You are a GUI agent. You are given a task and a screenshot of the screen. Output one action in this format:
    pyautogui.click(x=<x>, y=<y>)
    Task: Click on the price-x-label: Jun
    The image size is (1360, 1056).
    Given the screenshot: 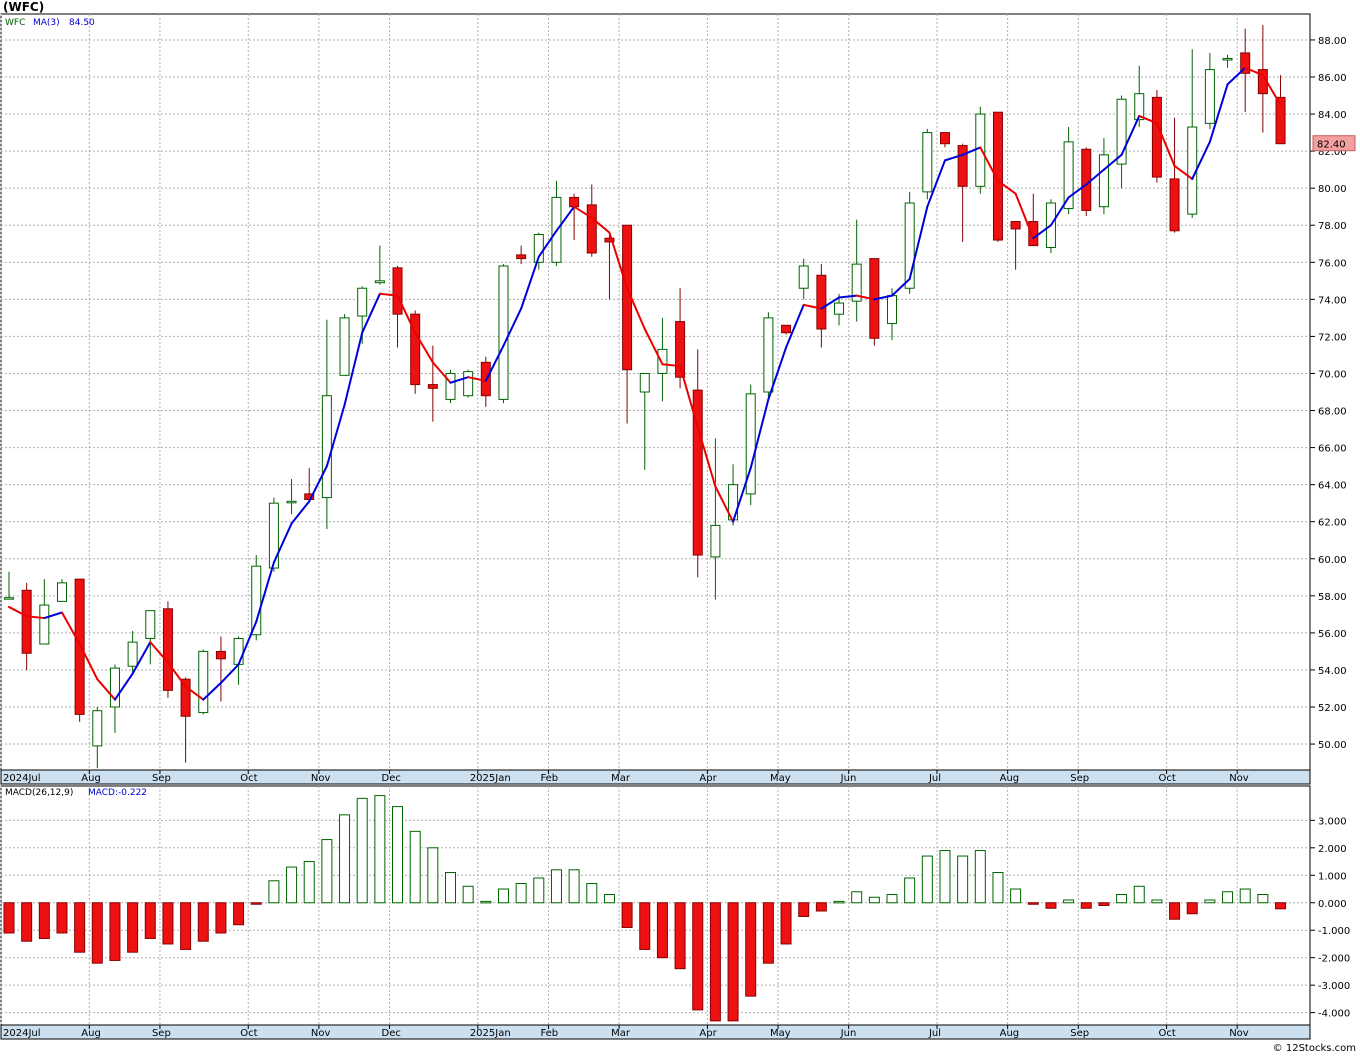 What is the action you would take?
    pyautogui.click(x=848, y=778)
    